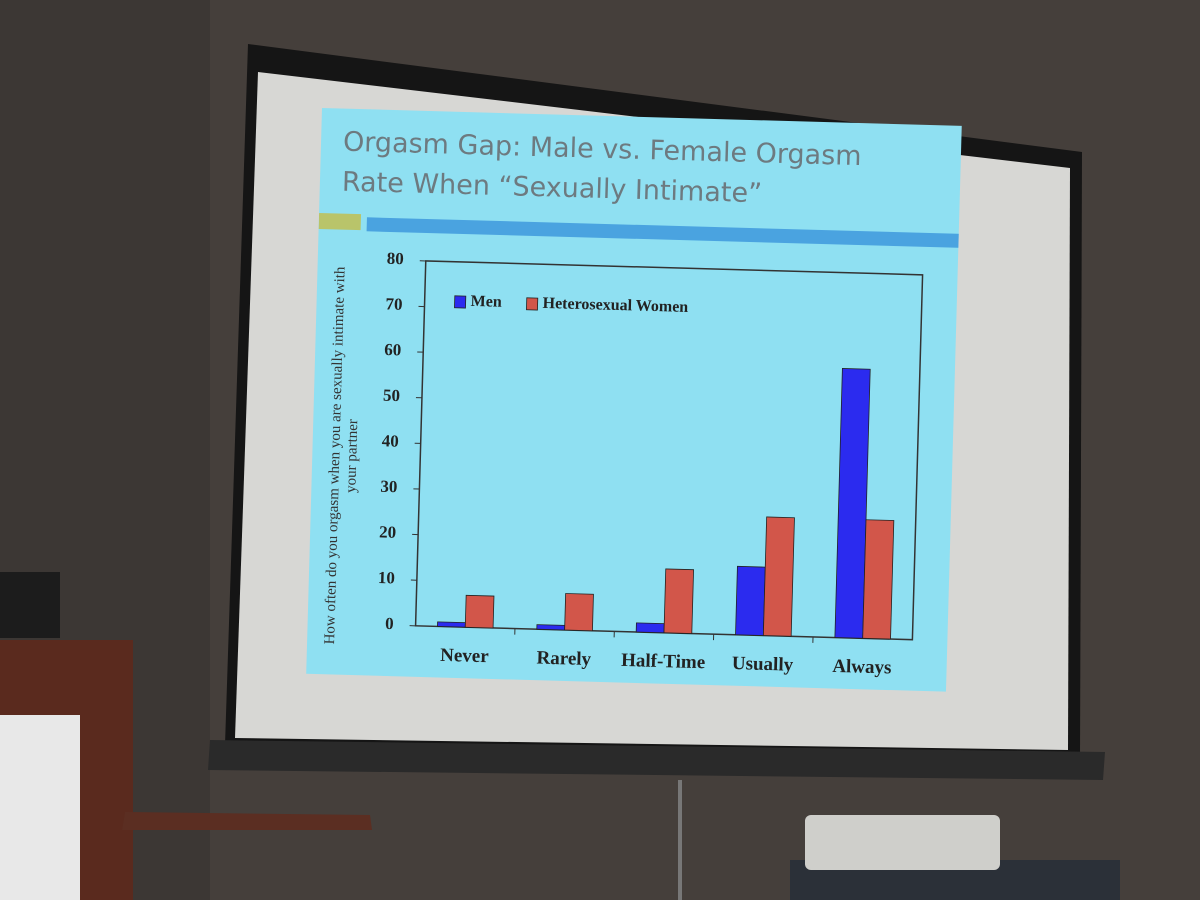  I want to click on x-tick-label: Rarely, so click(564, 659).